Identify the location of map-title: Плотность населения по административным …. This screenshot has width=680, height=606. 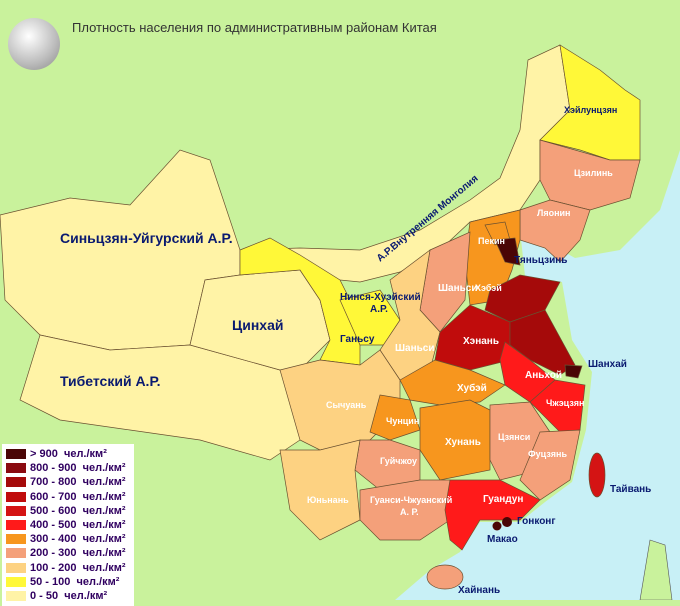
(254, 27).